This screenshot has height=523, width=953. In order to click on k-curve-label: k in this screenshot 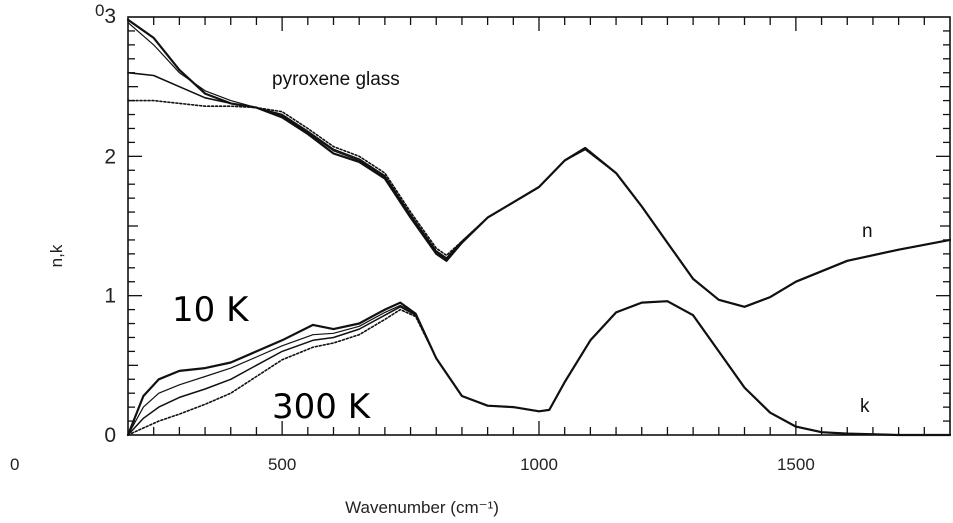, I will do `click(865, 406)`.